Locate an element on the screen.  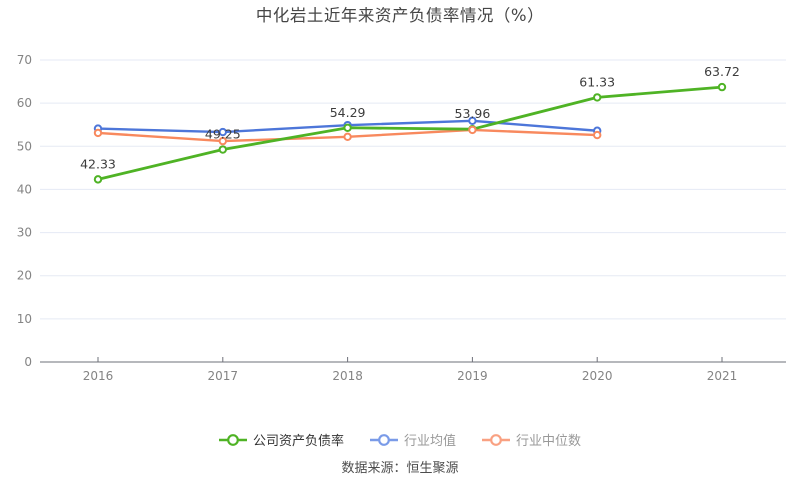
legend-item-0: 公司资产负债率 is located at coordinates (281, 439).